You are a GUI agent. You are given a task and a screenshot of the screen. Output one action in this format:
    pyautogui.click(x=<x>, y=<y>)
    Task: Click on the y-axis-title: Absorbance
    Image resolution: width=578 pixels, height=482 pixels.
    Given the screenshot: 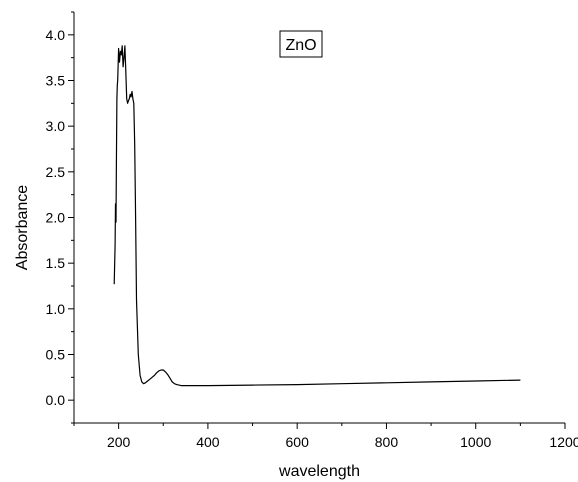 What is the action you would take?
    pyautogui.click(x=22, y=227)
    